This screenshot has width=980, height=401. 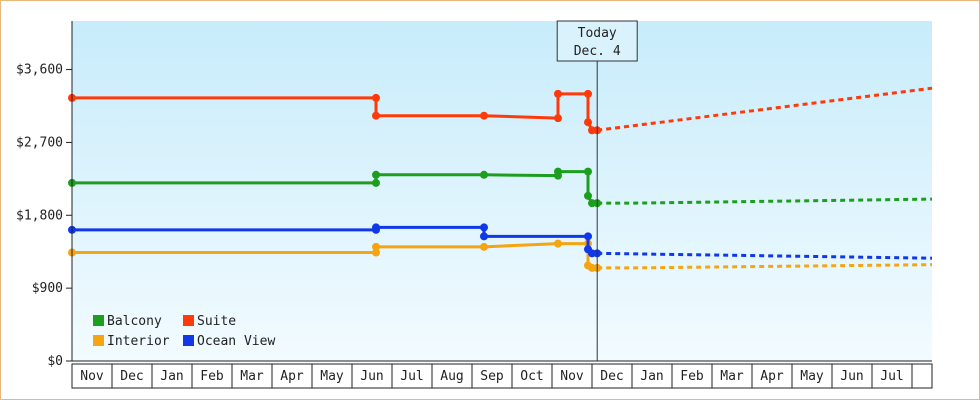 I want to click on legend-label-ocean-view: Ocean View, so click(x=236, y=341).